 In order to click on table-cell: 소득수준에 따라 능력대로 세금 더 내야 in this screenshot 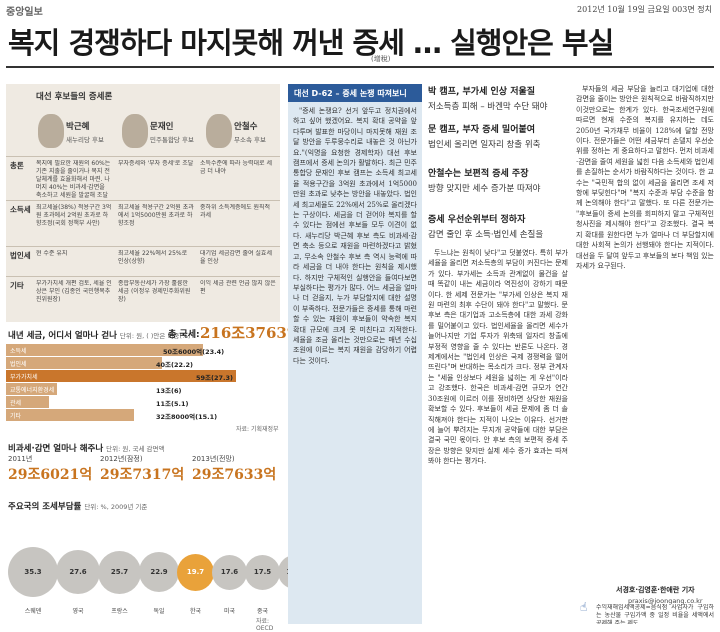, I will do `click(236, 167)`.